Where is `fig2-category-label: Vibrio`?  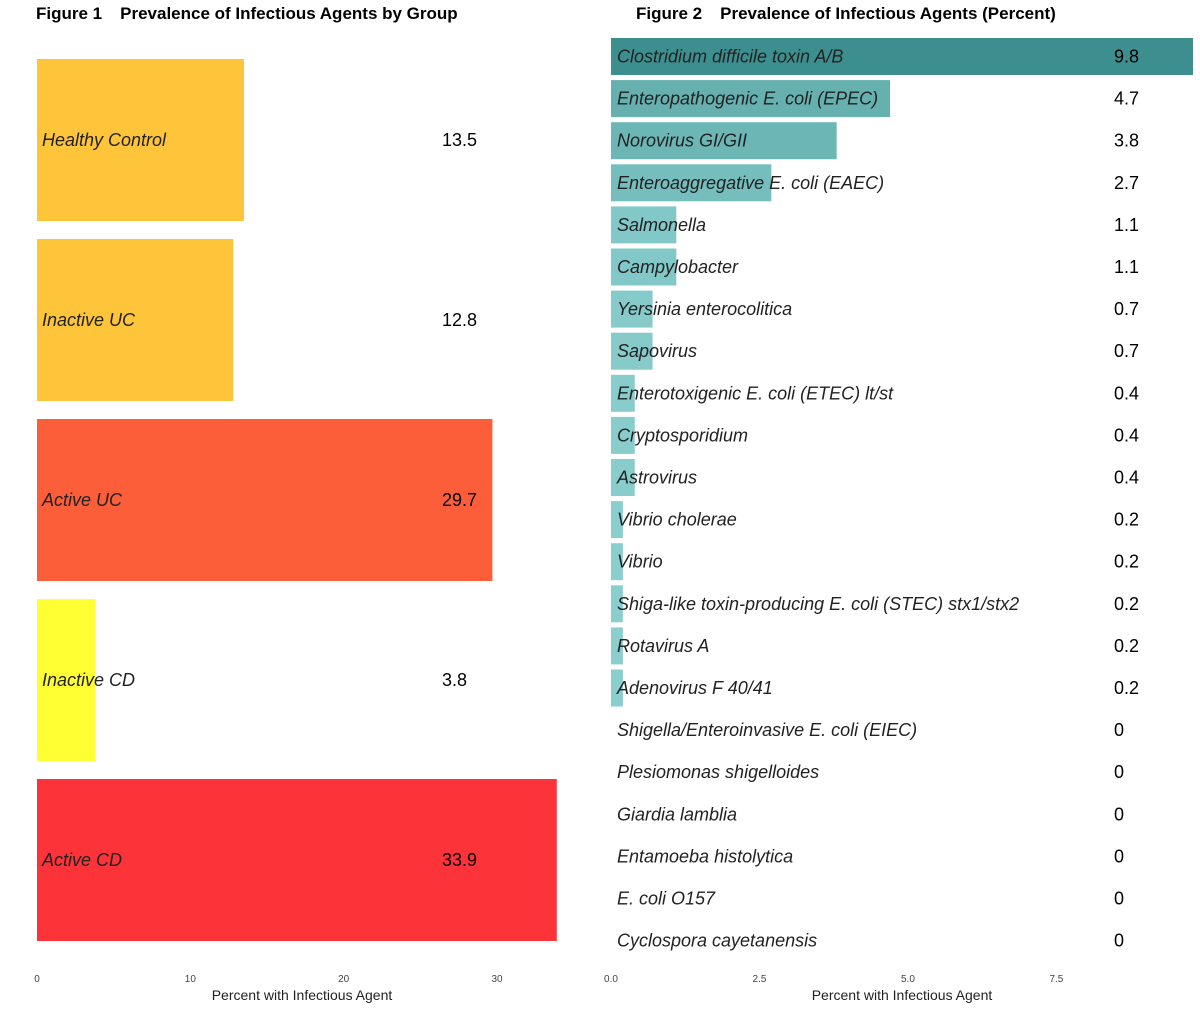
fig2-category-label: Vibrio is located at coordinates (640, 562).